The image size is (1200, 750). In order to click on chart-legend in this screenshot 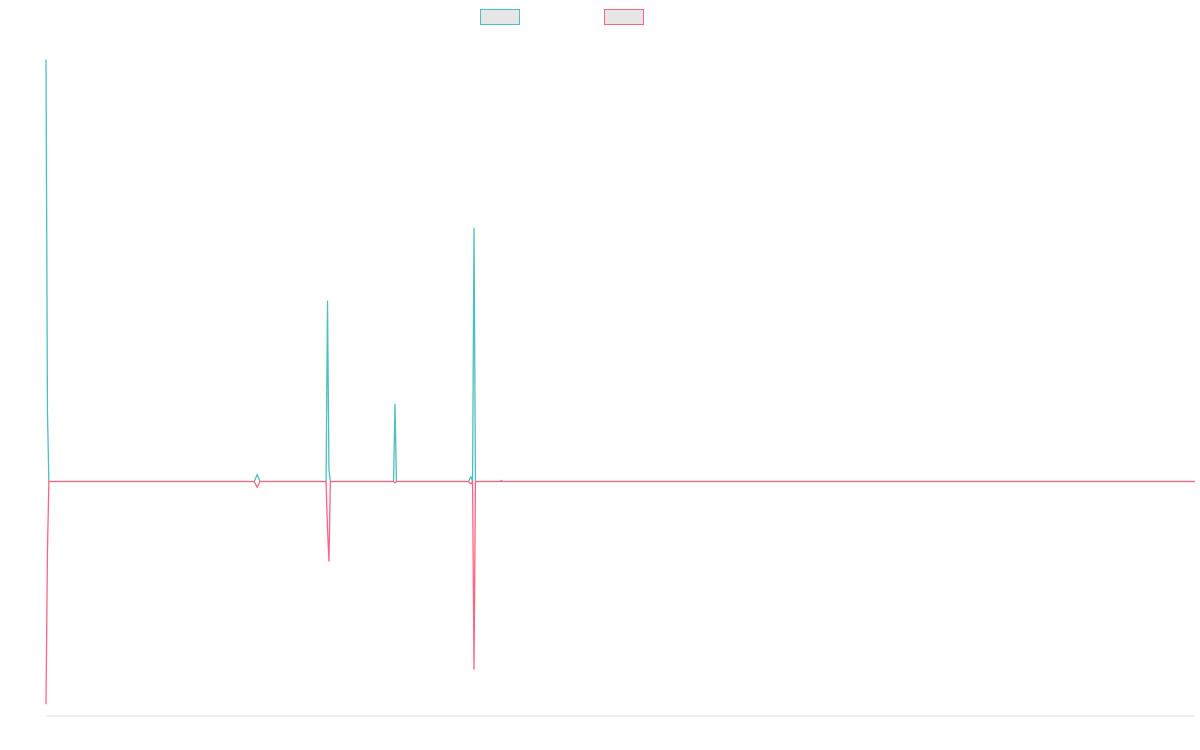, I will do `click(600, 18)`.